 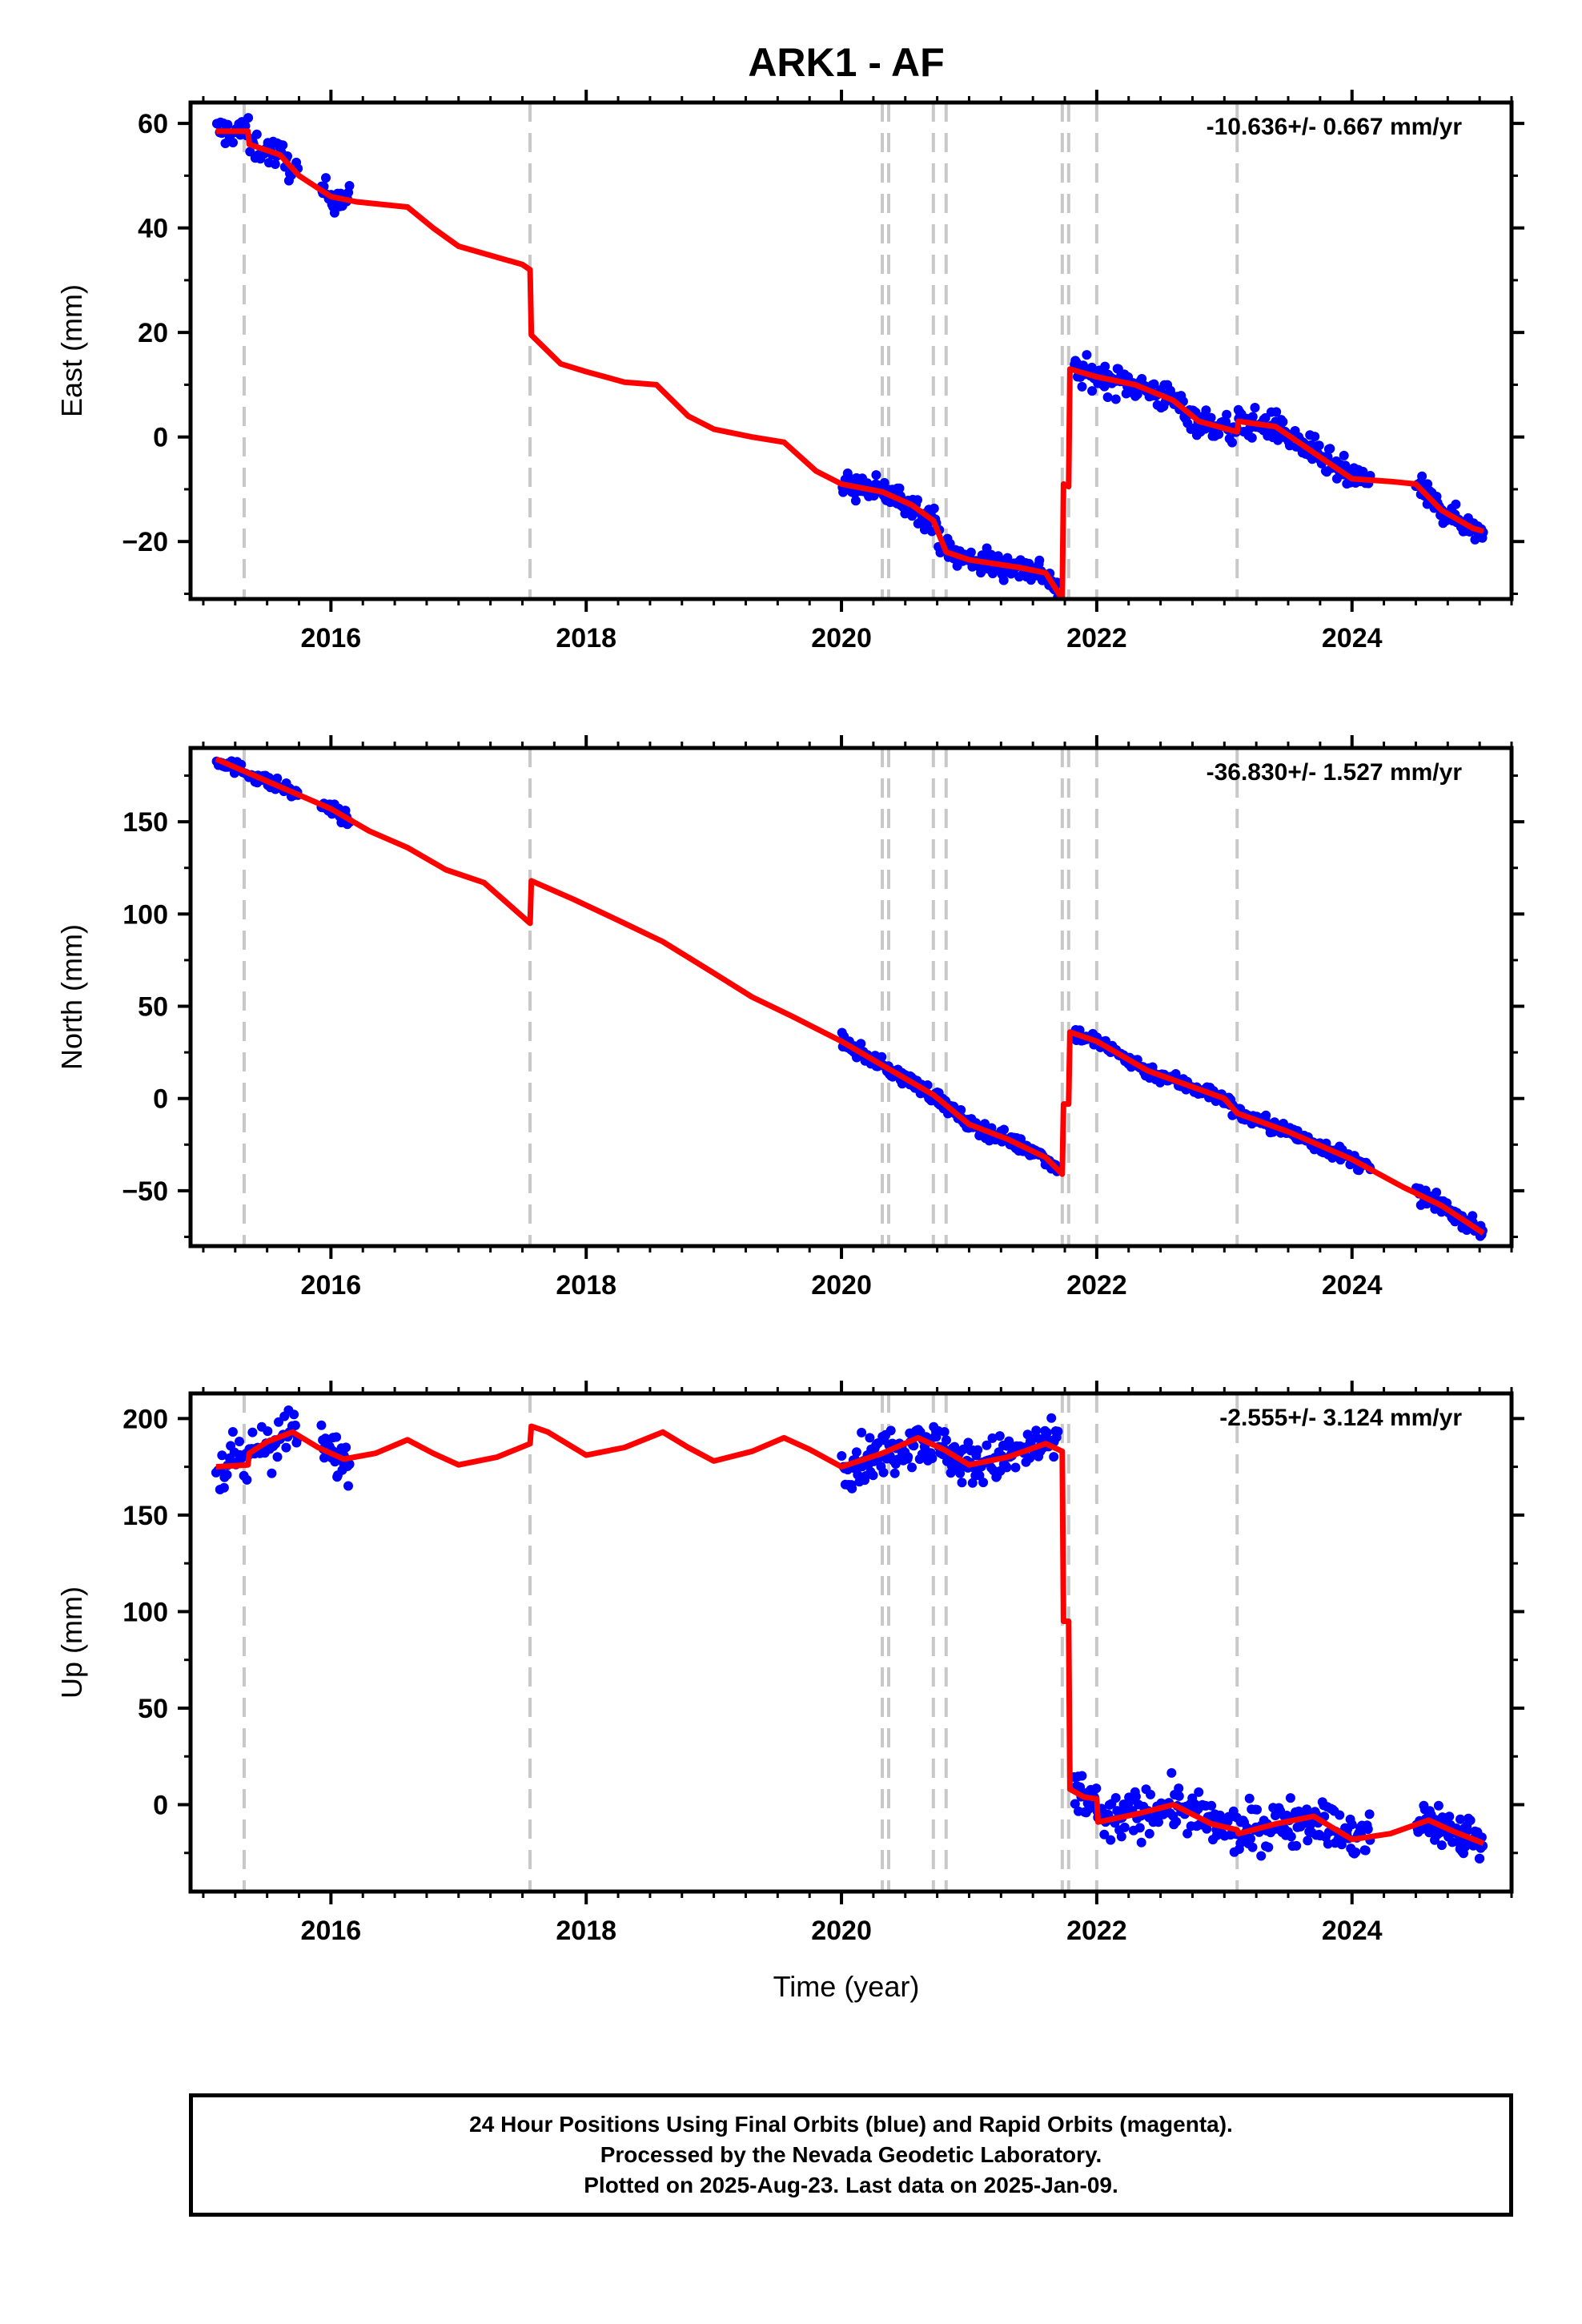 I want to click on east-y-tick-label: −20, so click(x=145, y=542).